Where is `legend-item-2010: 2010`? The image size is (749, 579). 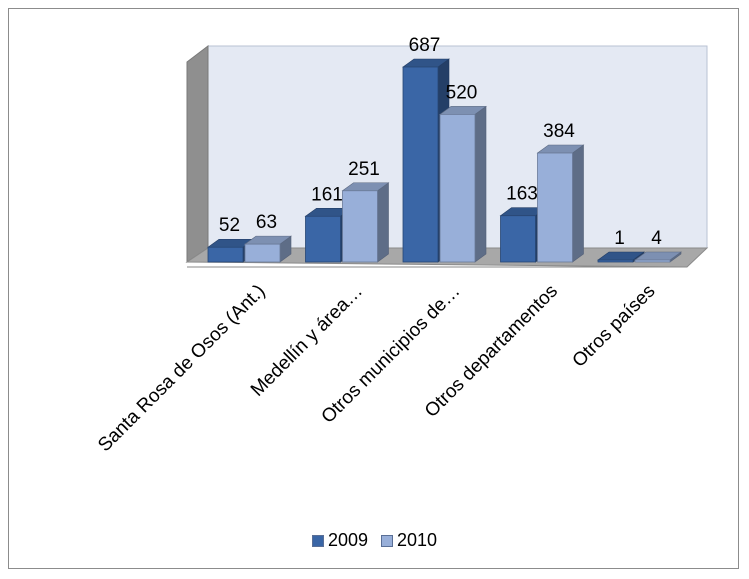 legend-item-2010: 2010 is located at coordinates (409, 540).